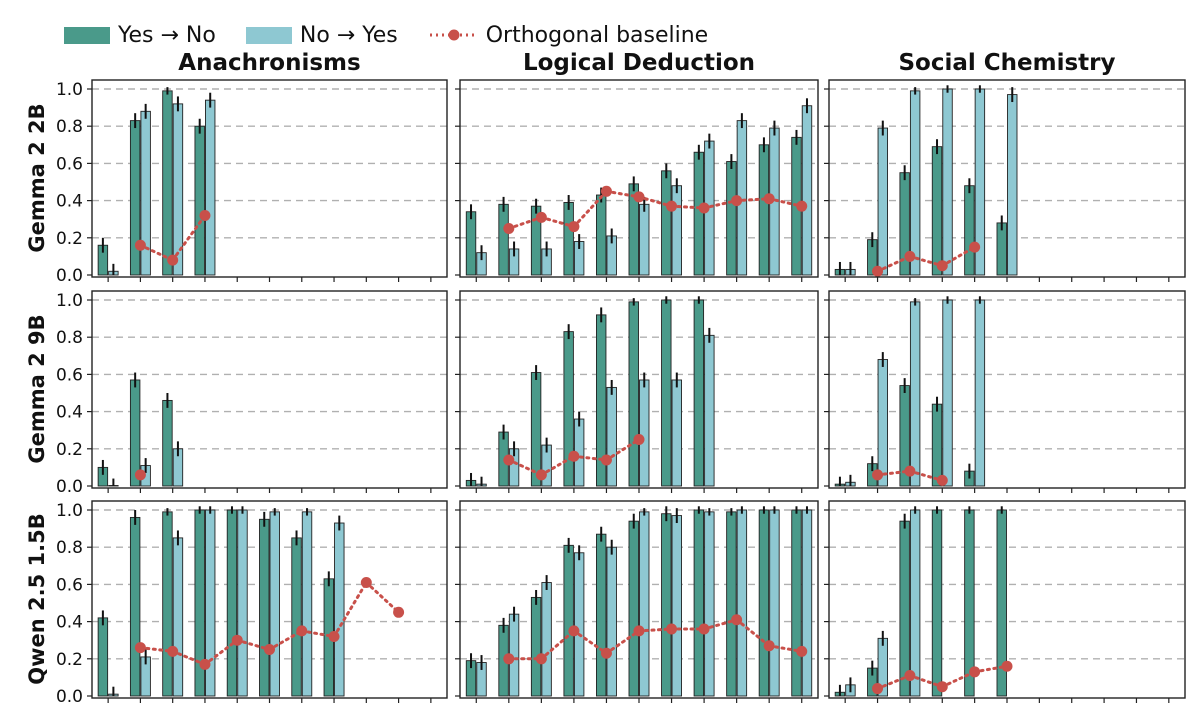  I want to click on panel-gemma-2-9b-social-chemistry-baseline-segment, so click(926, 475).